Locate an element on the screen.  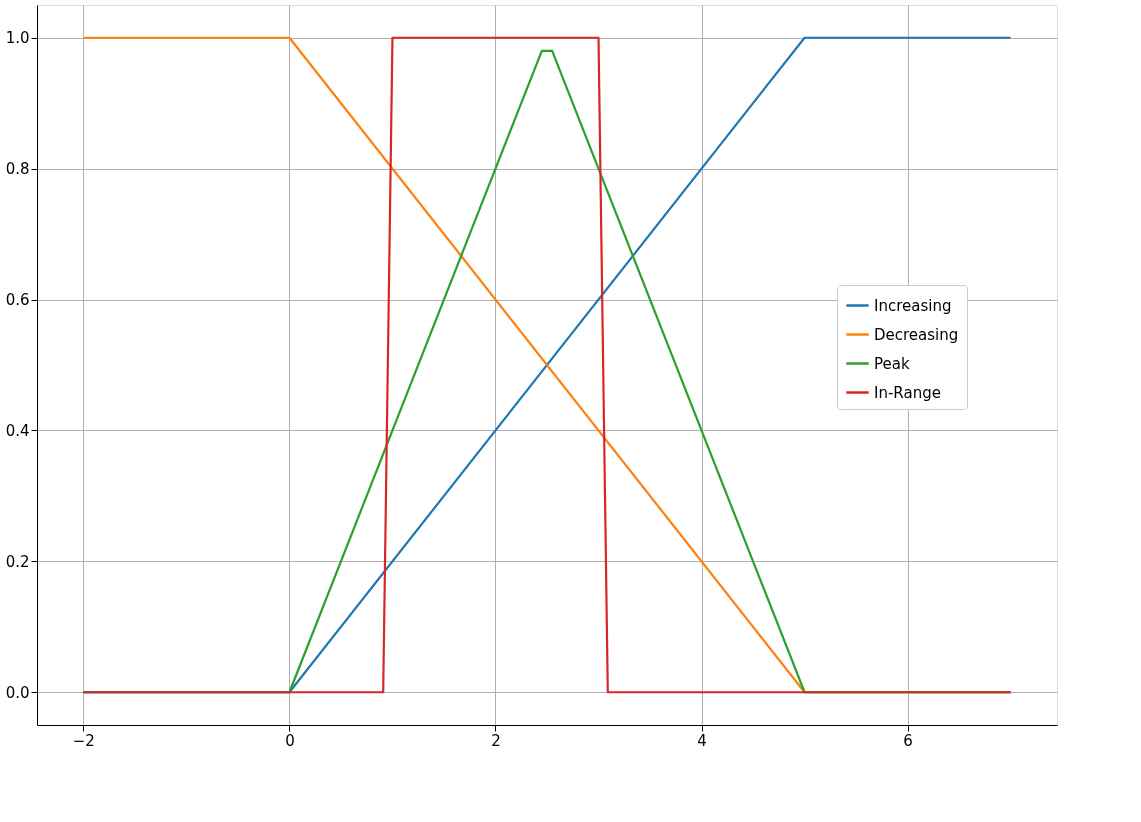
x-tick-label: 2 is located at coordinates (496, 740).